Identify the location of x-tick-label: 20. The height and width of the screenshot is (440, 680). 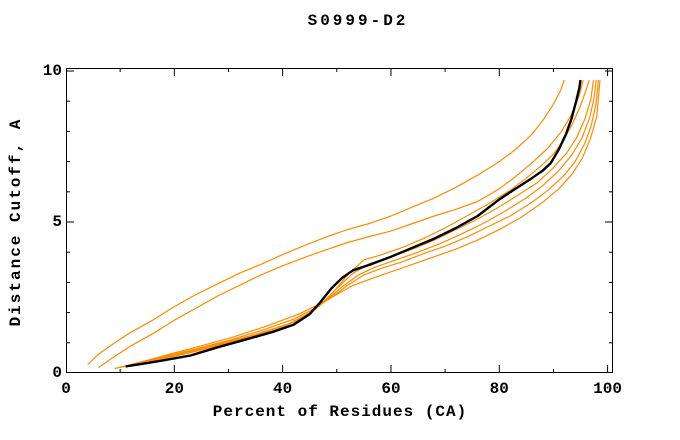
(174, 389).